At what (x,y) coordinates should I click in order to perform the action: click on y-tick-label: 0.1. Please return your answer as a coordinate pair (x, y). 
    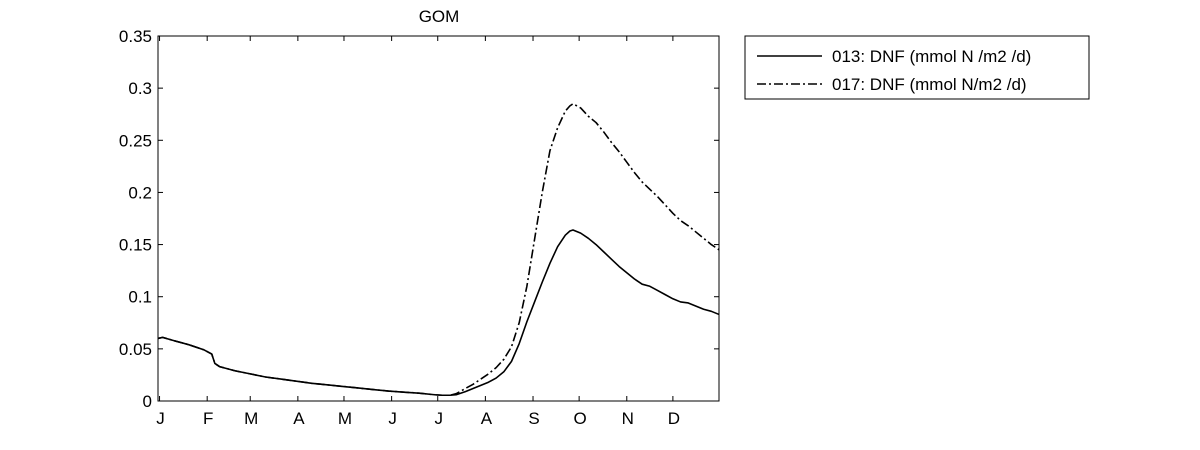
    Looking at the image, I should click on (140, 297).